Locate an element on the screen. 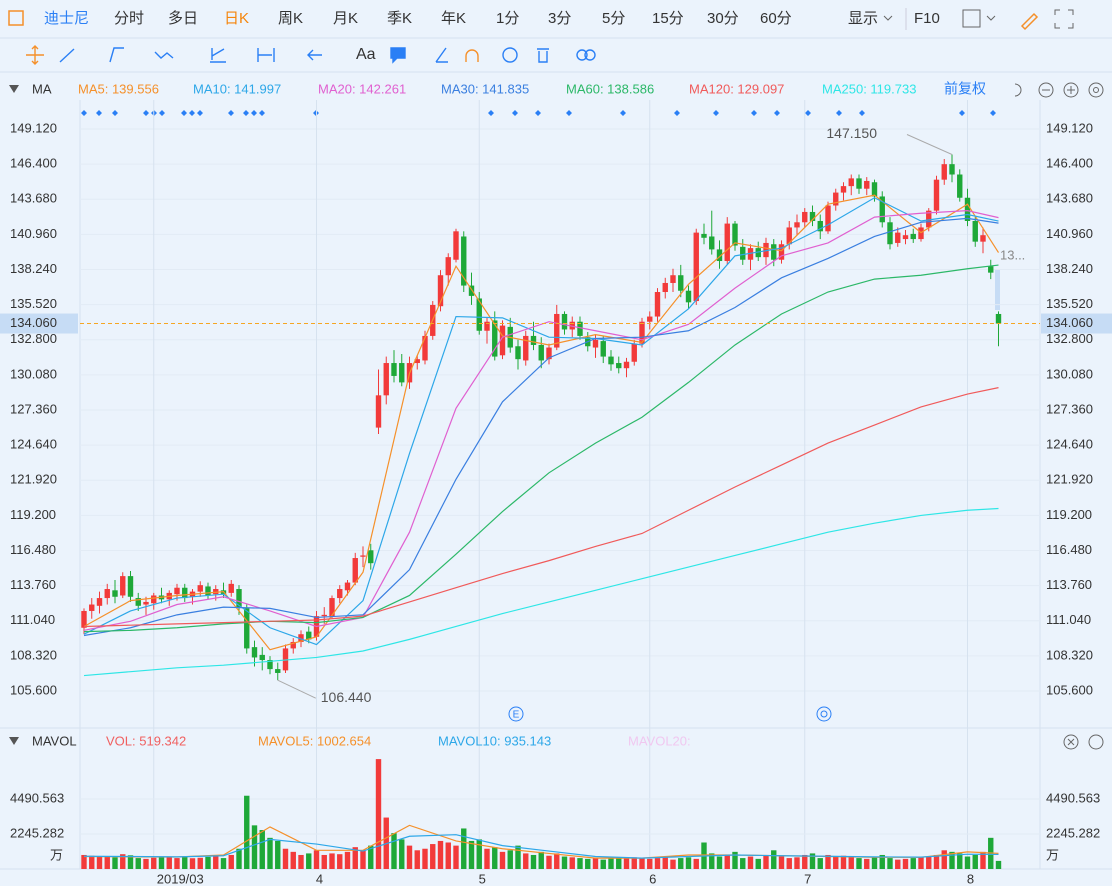 The image size is (1112, 886). wave-tool is located at coordinates (164, 55).